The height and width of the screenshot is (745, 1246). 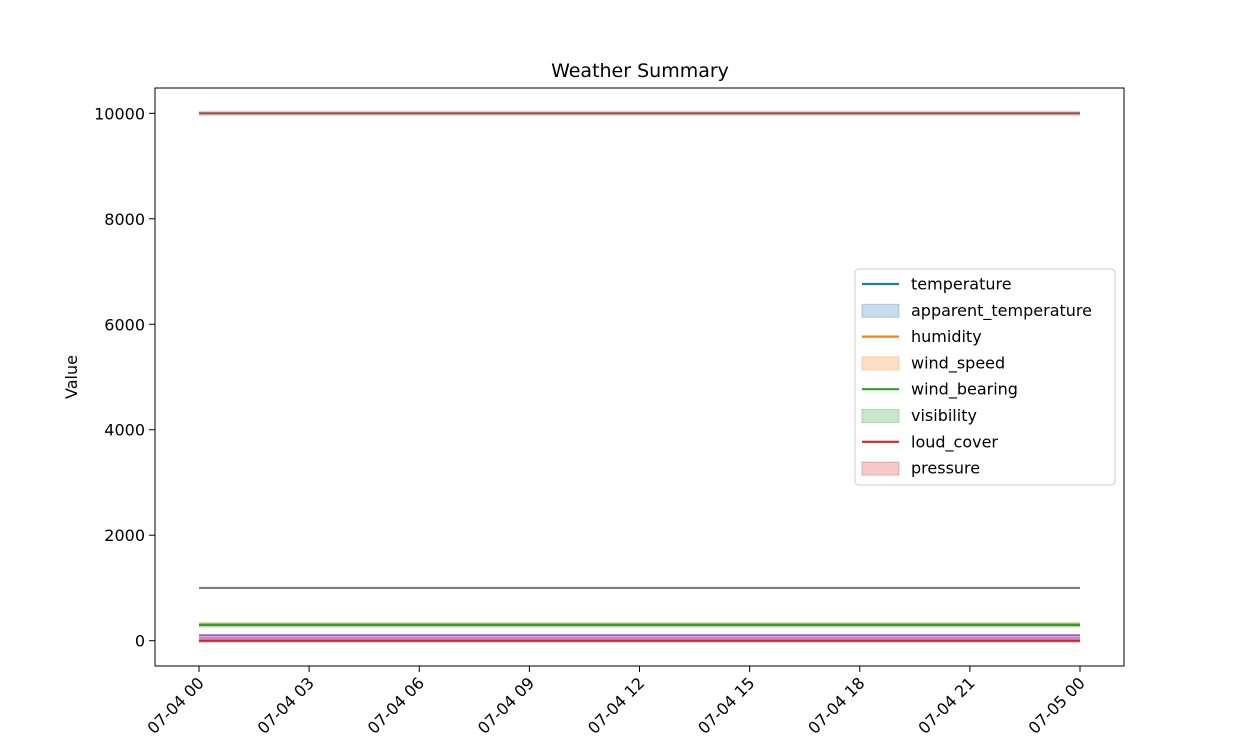 What do you see at coordinates (616, 705) in the screenshot?
I see `x-tick-label: 07-04 12` at bounding box center [616, 705].